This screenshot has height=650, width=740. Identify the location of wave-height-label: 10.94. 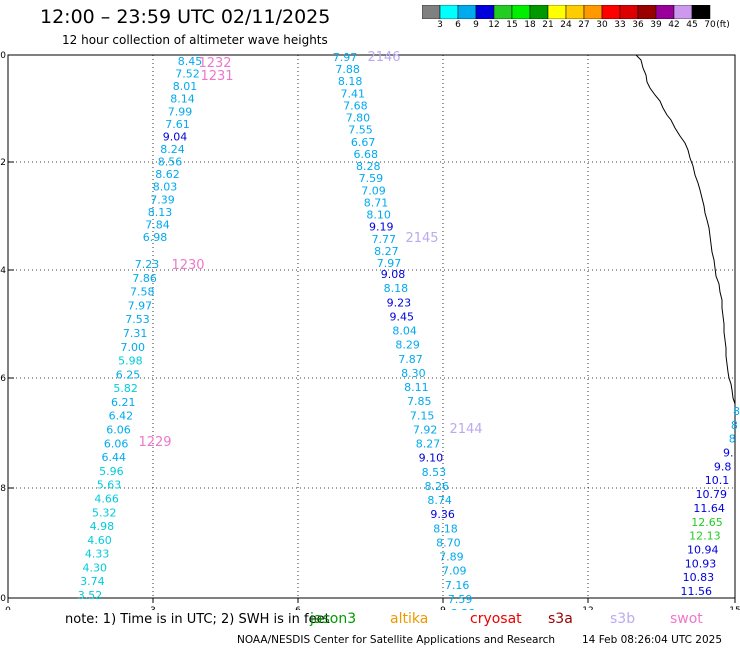
(703, 549).